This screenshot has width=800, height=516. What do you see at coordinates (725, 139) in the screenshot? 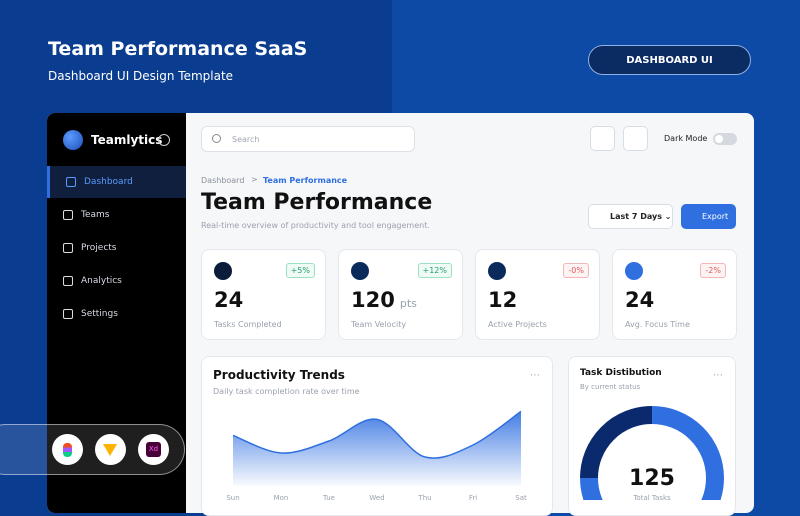
I see `dark-mode-toggle` at bounding box center [725, 139].